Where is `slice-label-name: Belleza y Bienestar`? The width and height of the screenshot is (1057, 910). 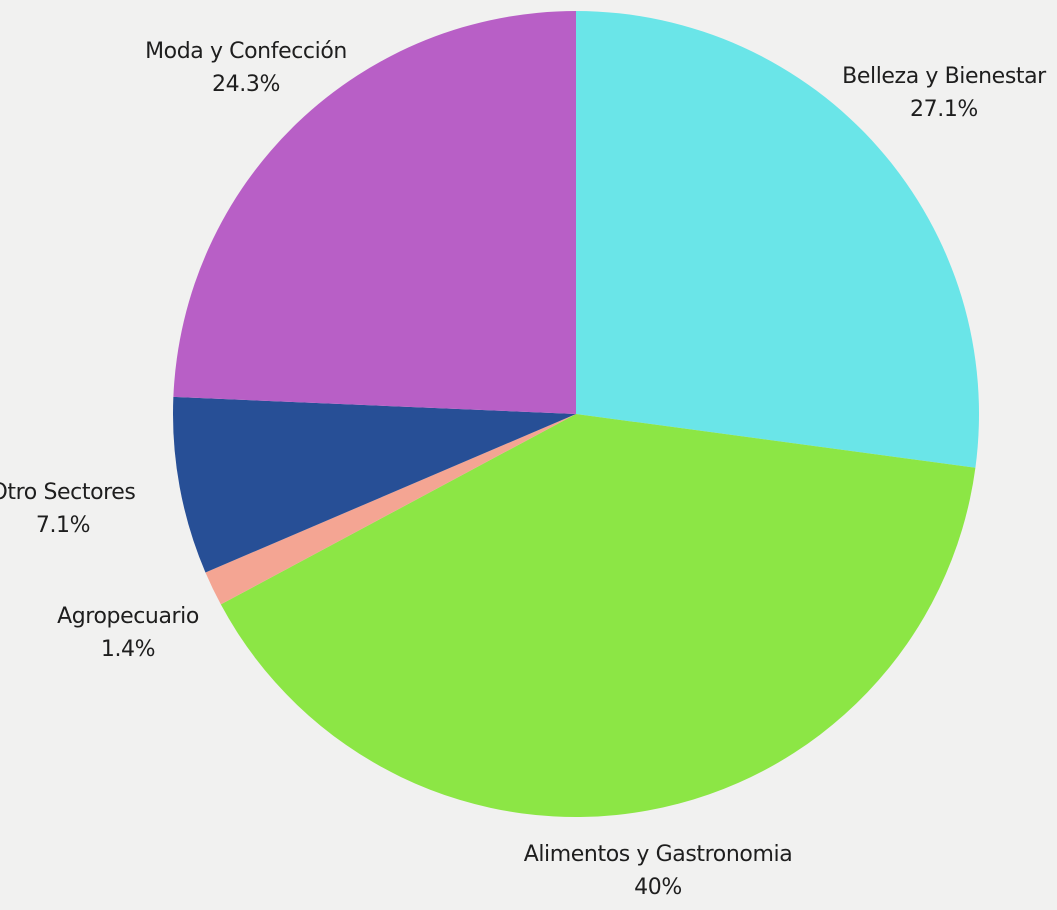 slice-label-name: Belleza y Bienestar is located at coordinates (944, 76).